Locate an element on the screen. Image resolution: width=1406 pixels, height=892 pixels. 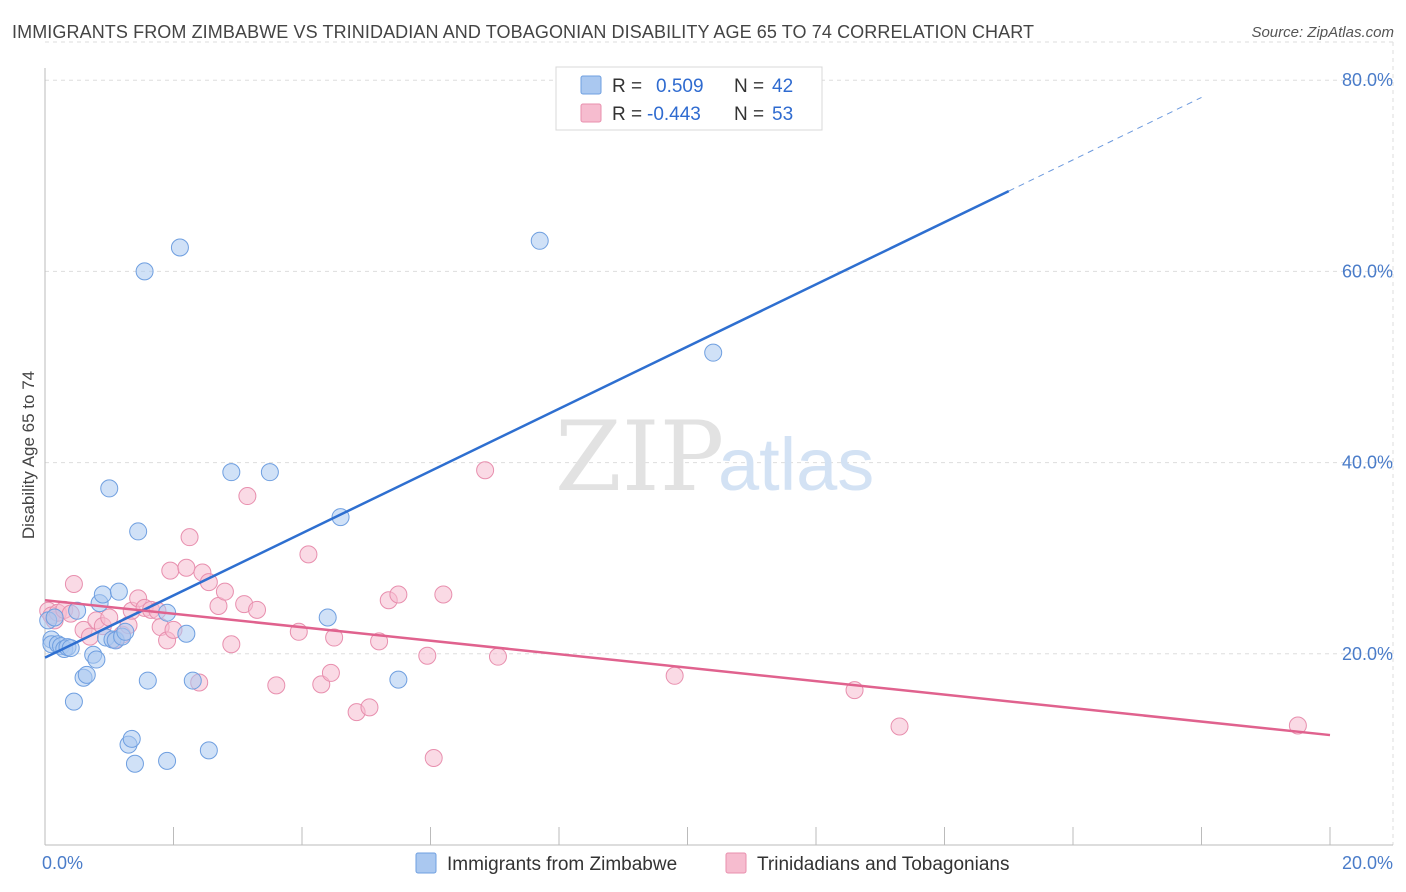
legend-n-label-2: N = is located at coordinates (749, 114).